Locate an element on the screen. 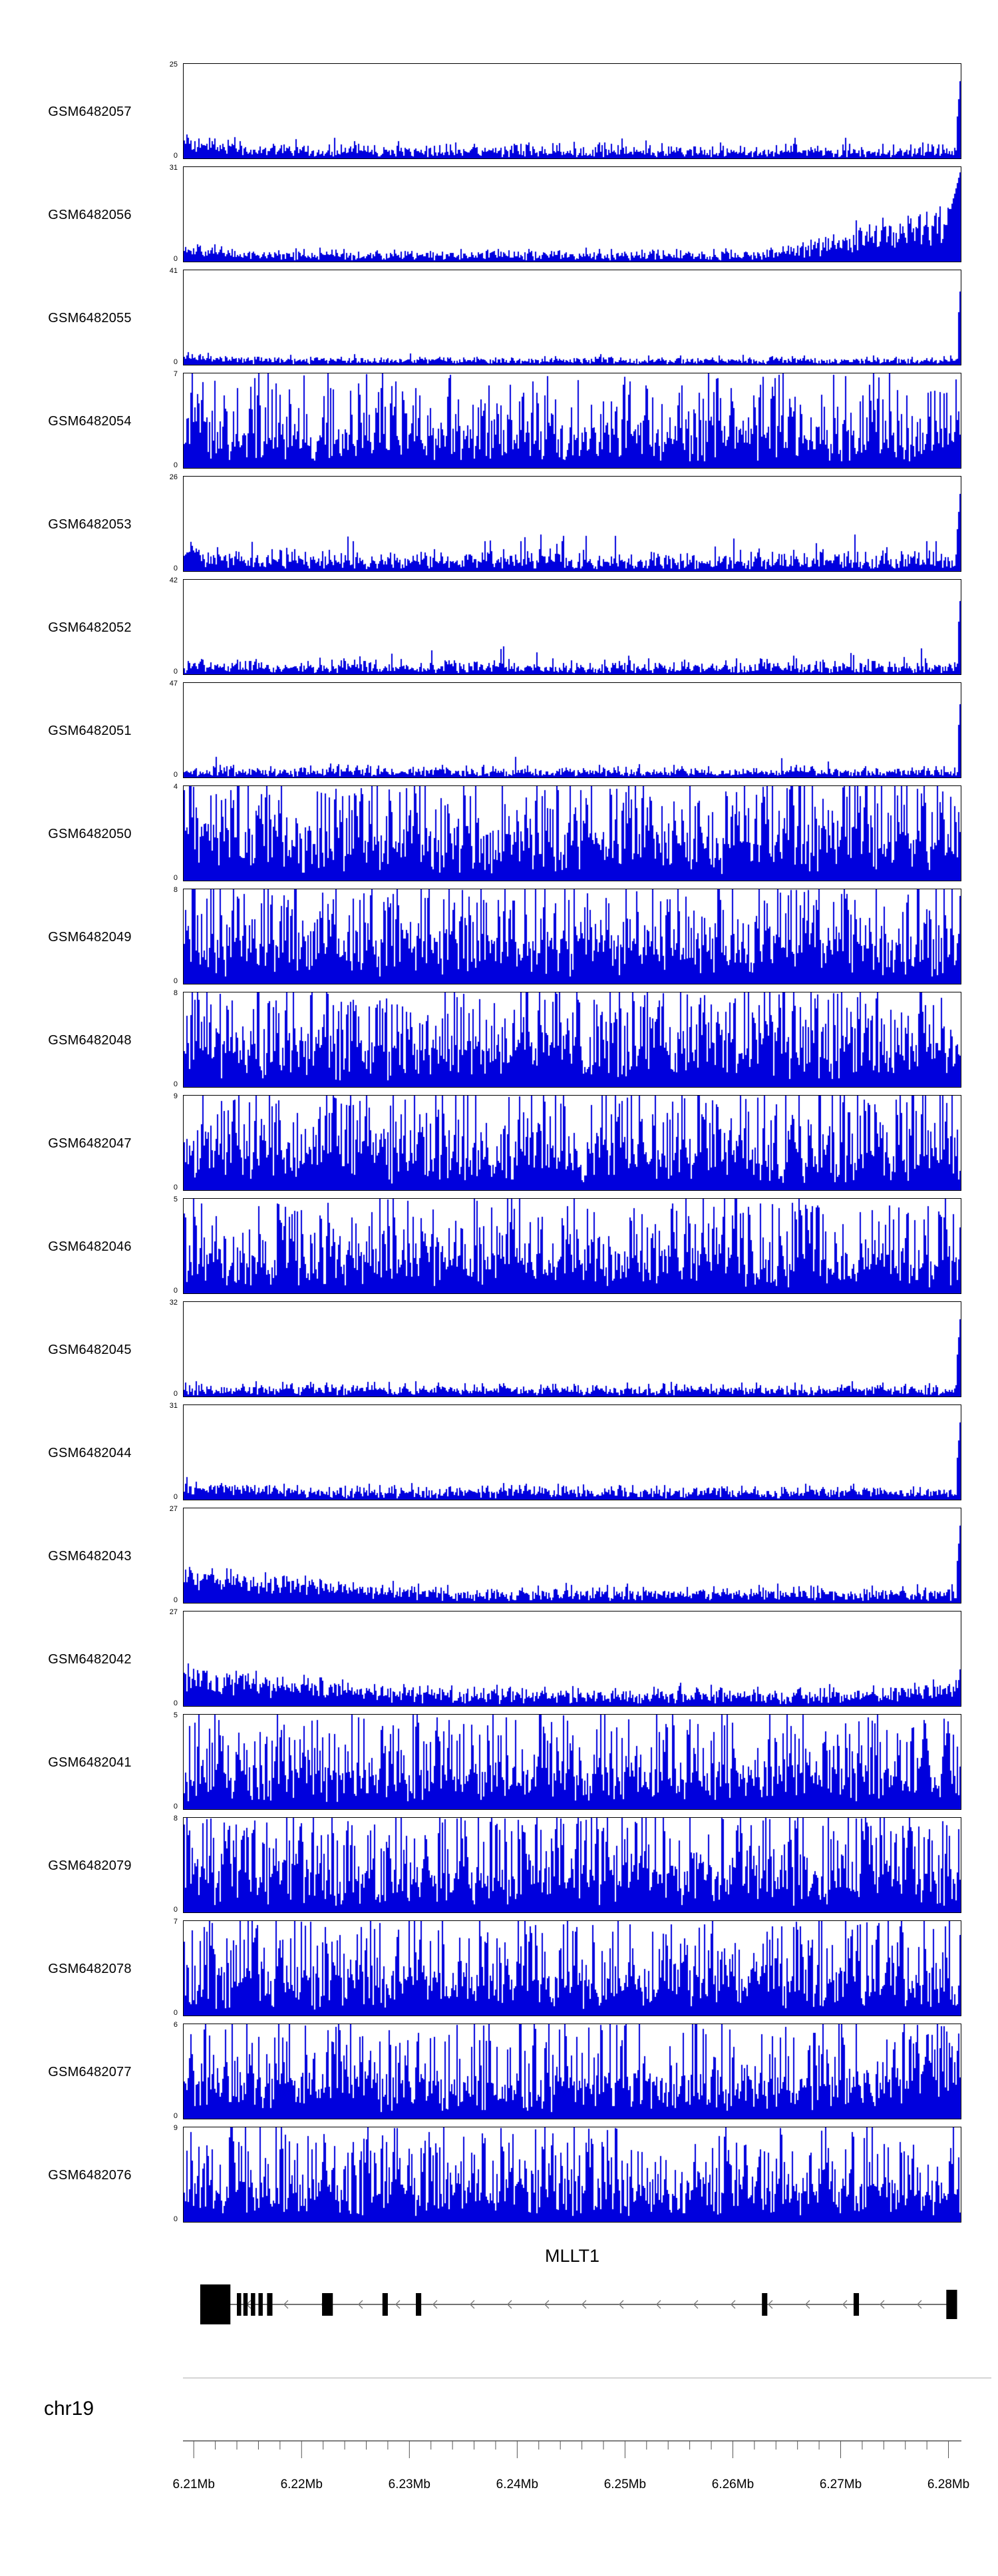 This screenshot has height=2576, width=998. gene-name-label: MLLT1 is located at coordinates (572, 2256).